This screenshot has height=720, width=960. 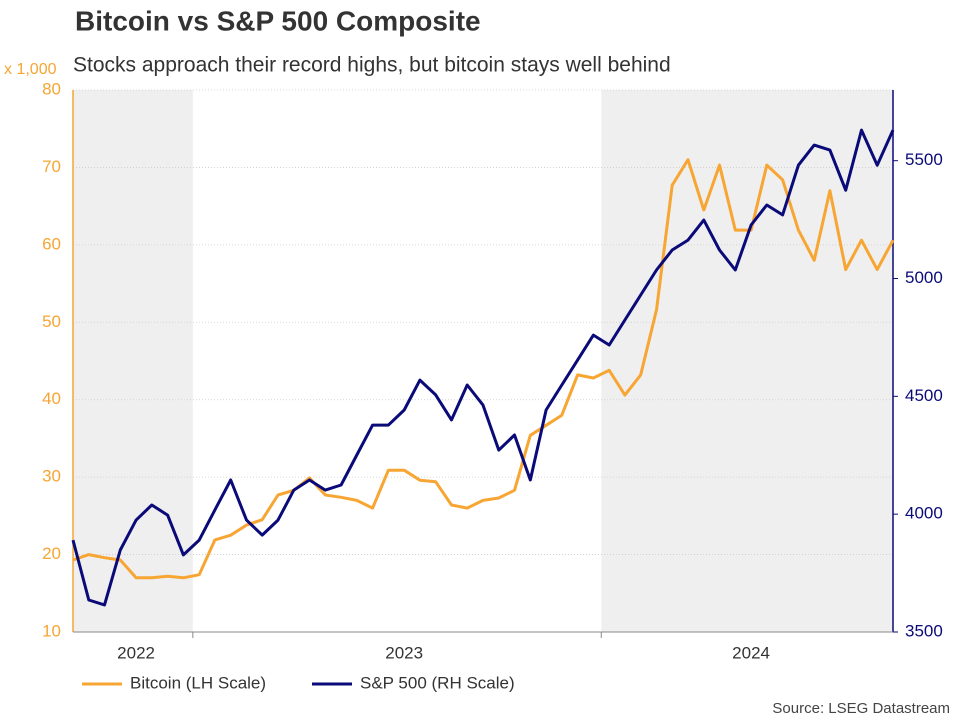 What do you see at coordinates (51, 553) in the screenshot?
I see `y-tick-label: 20` at bounding box center [51, 553].